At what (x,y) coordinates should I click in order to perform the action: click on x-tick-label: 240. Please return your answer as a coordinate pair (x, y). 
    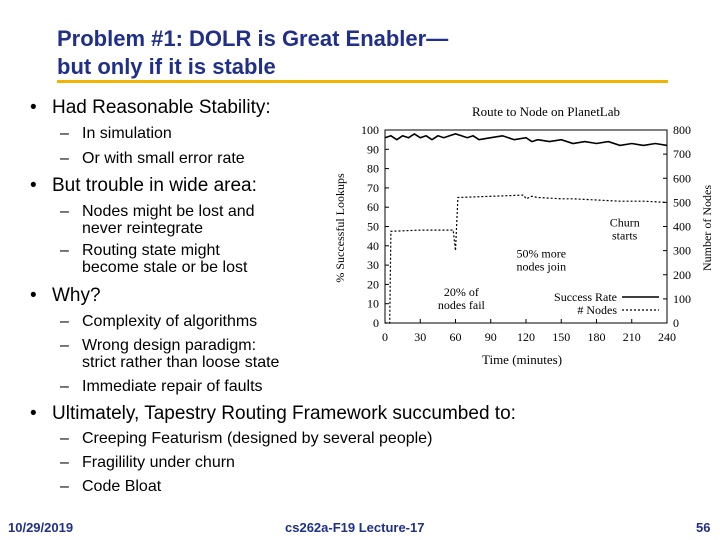
    Looking at the image, I should click on (667, 337).